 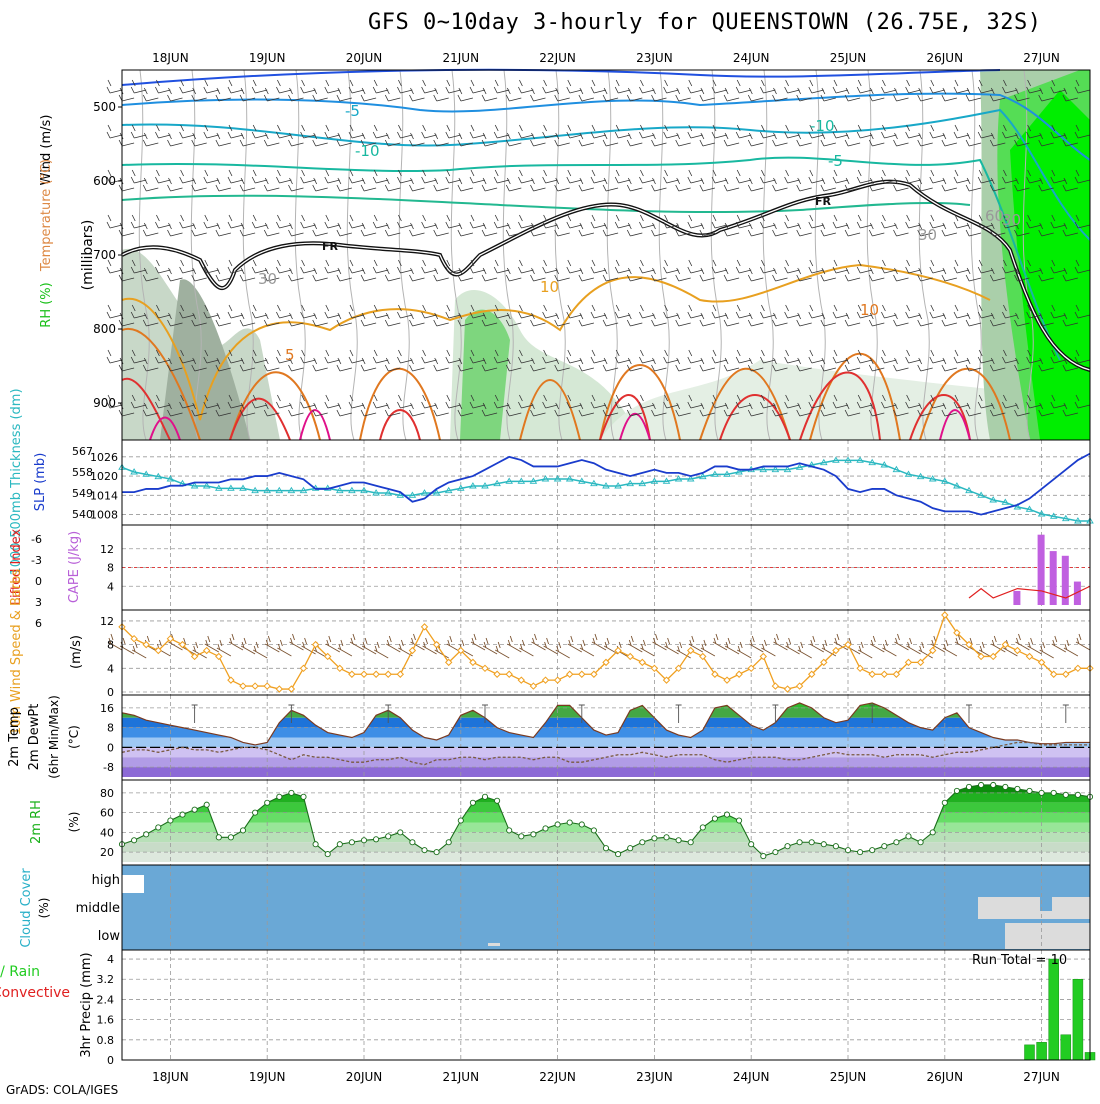 What do you see at coordinates (82, 514) in the screenshot?
I see `thickness-tick-label: 540` at bounding box center [82, 514].